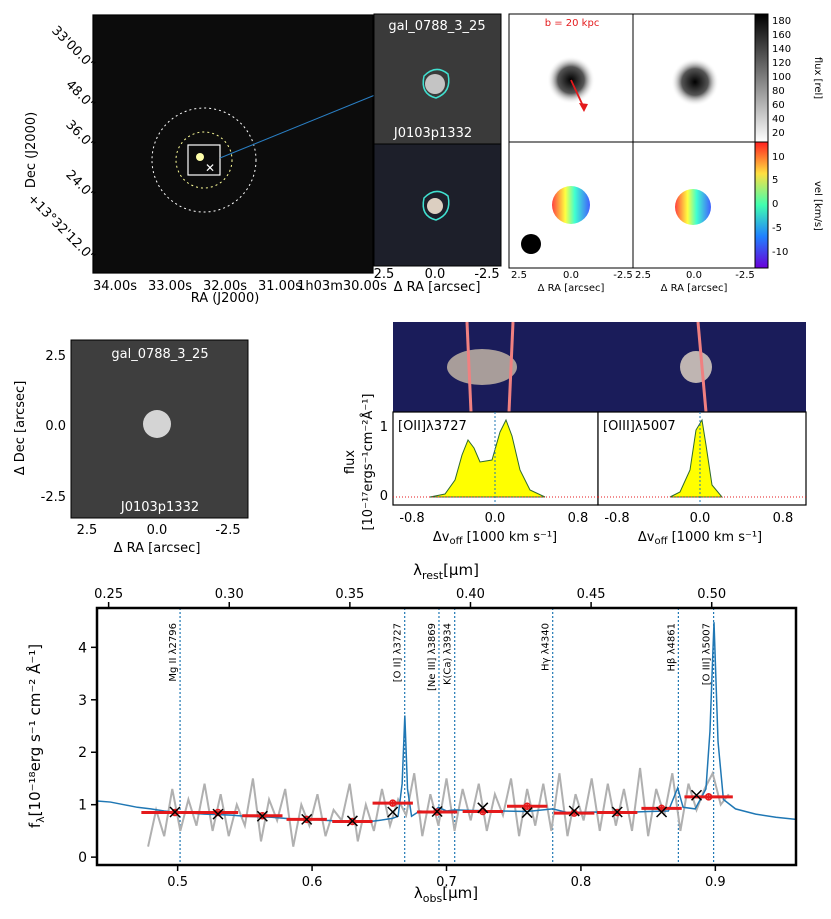  What do you see at coordinates (643, 275) in the screenshot?
I see `map-xtick-3: 2.5` at bounding box center [643, 275].